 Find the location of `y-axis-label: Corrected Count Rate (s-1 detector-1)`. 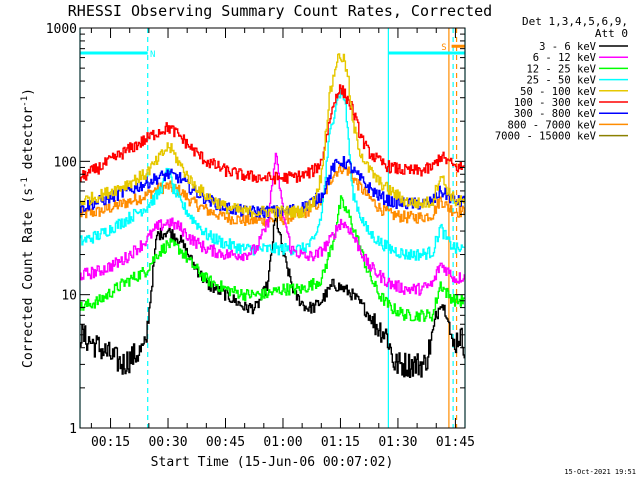

y-axis-label: Corrected Count Rate (s-1 detector-1) is located at coordinates (28, 228).